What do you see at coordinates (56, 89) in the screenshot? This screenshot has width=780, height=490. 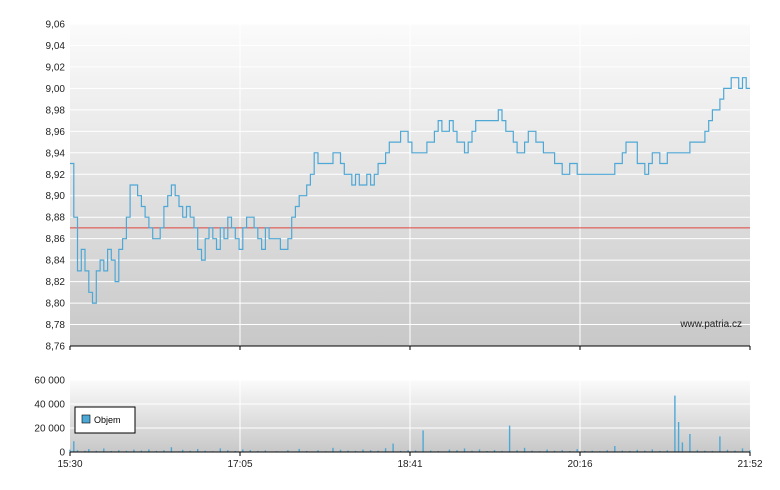 I see `y-tick-label: 9,00` at bounding box center [56, 89].